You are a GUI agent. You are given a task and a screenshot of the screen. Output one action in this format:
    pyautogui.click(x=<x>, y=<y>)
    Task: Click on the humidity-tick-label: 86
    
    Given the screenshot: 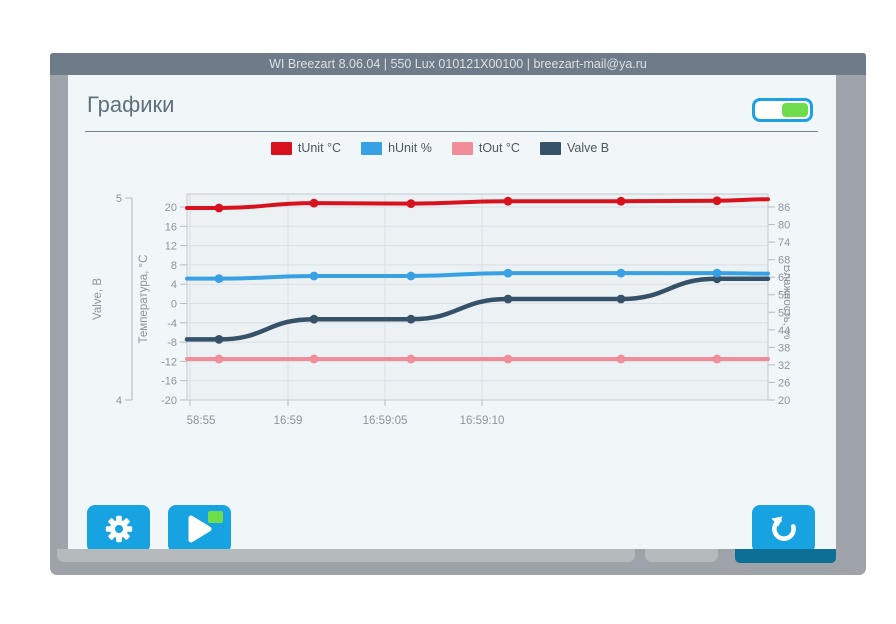 What is the action you would take?
    pyautogui.click(x=784, y=208)
    